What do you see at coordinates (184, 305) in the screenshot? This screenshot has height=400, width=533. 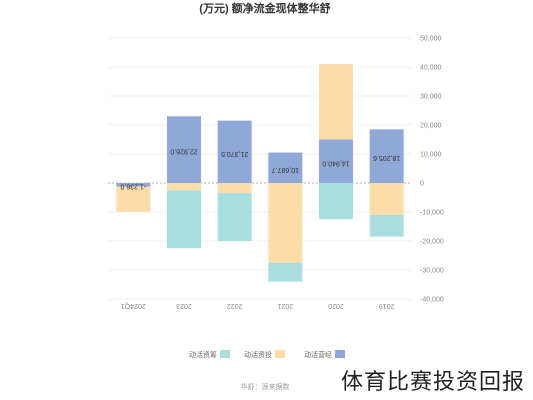 I see `x-tick-label: 2023` at bounding box center [184, 305].